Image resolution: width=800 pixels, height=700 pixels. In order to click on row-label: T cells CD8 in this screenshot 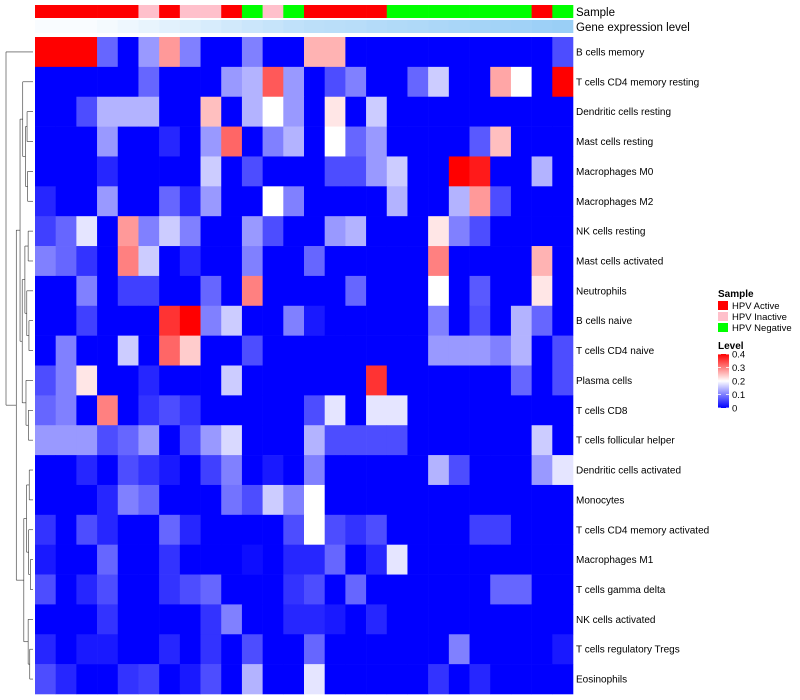, I will do `click(602, 411)`.